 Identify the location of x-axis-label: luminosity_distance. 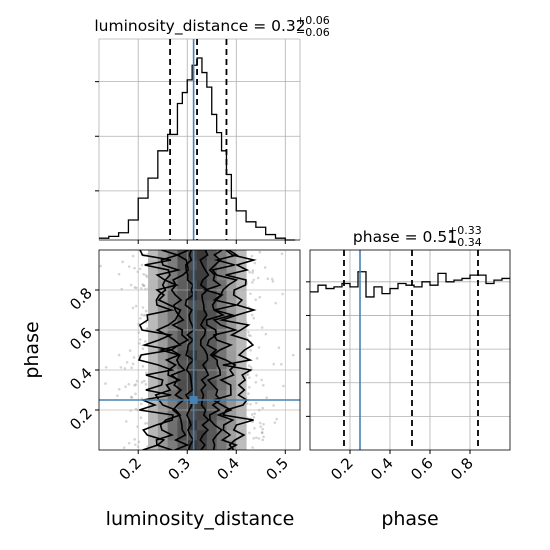
(200, 519).